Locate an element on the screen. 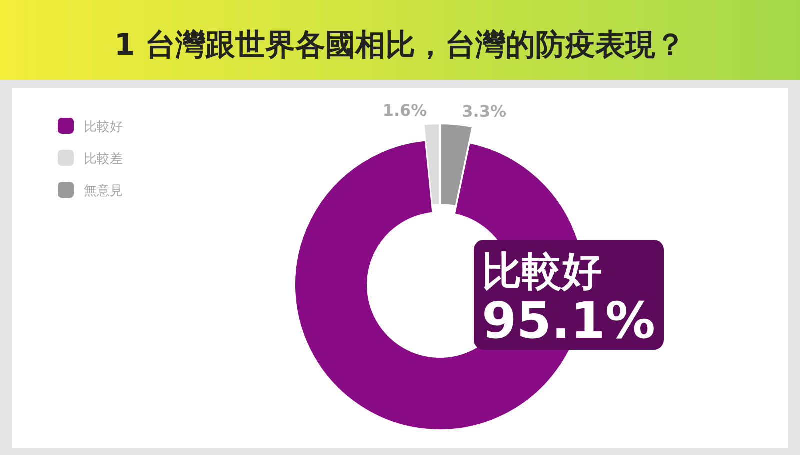 This screenshot has width=800, height=455. legend-label: 比較差 is located at coordinates (103, 159).